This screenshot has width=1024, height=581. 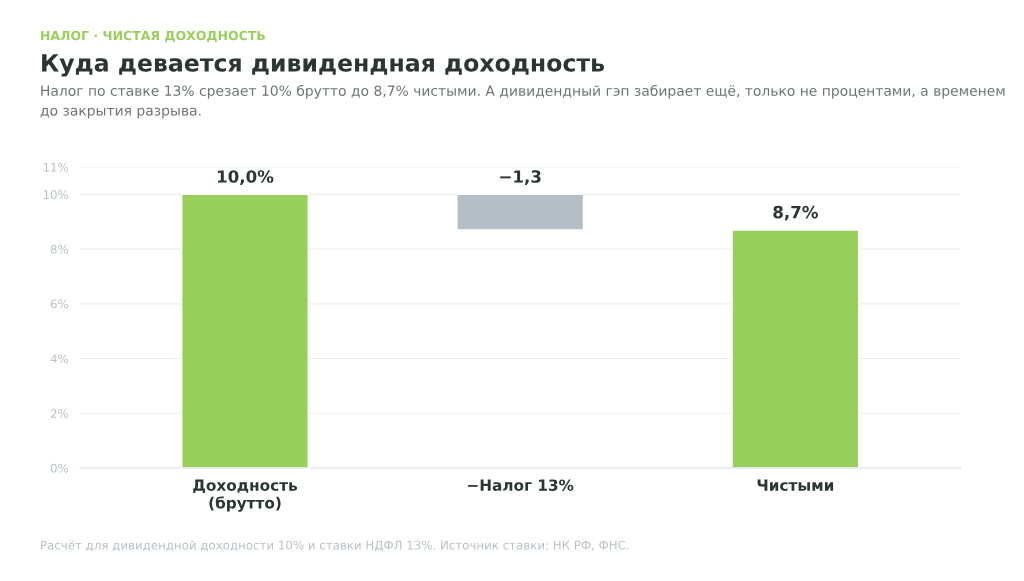 I want to click on x-tick-label: Доходность (брутто), so click(x=245, y=495).